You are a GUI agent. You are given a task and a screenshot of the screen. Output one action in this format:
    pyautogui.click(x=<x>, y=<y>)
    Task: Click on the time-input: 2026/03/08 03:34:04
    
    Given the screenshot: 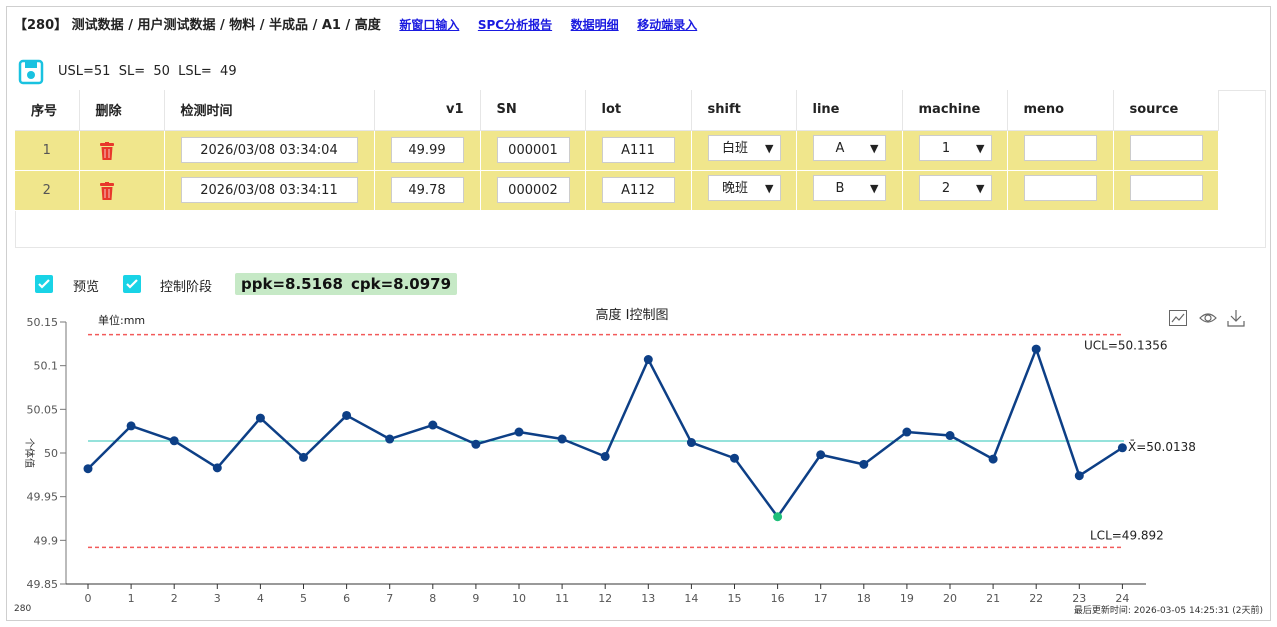 What is the action you would take?
    pyautogui.click(x=269, y=150)
    